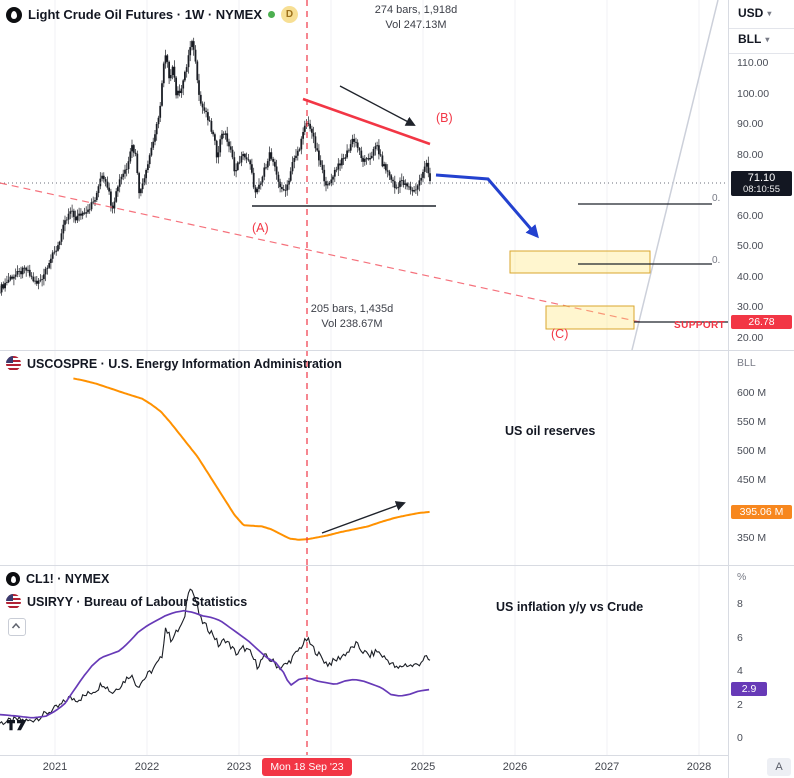 The image size is (794, 778). I want to click on crude-legend: CL1! · NYMEX, so click(57, 579).